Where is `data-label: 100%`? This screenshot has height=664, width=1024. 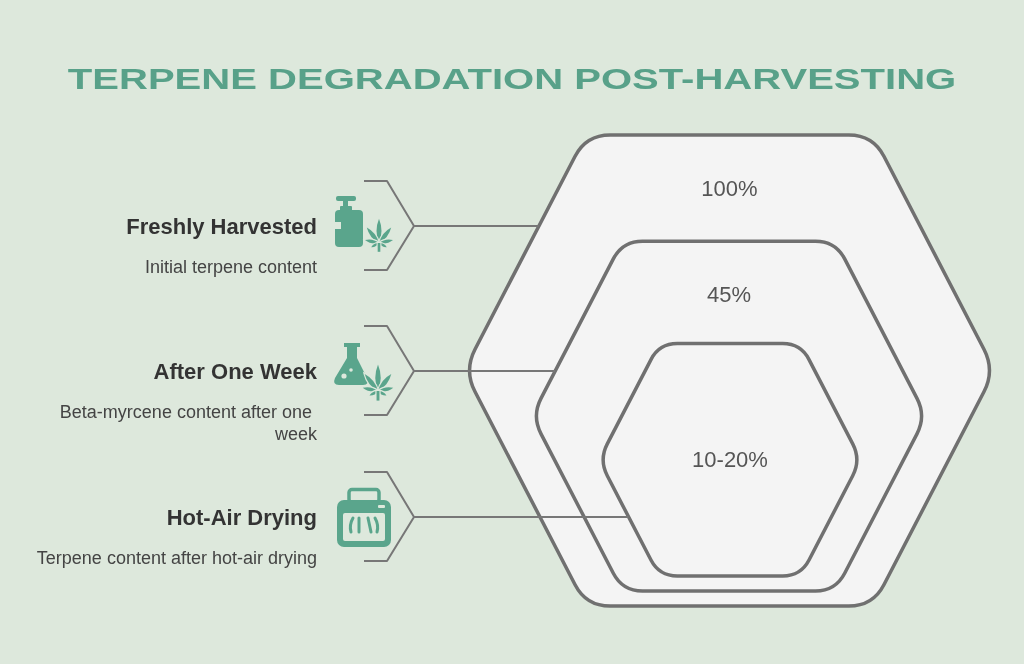
data-label: 100% is located at coordinates (729, 188).